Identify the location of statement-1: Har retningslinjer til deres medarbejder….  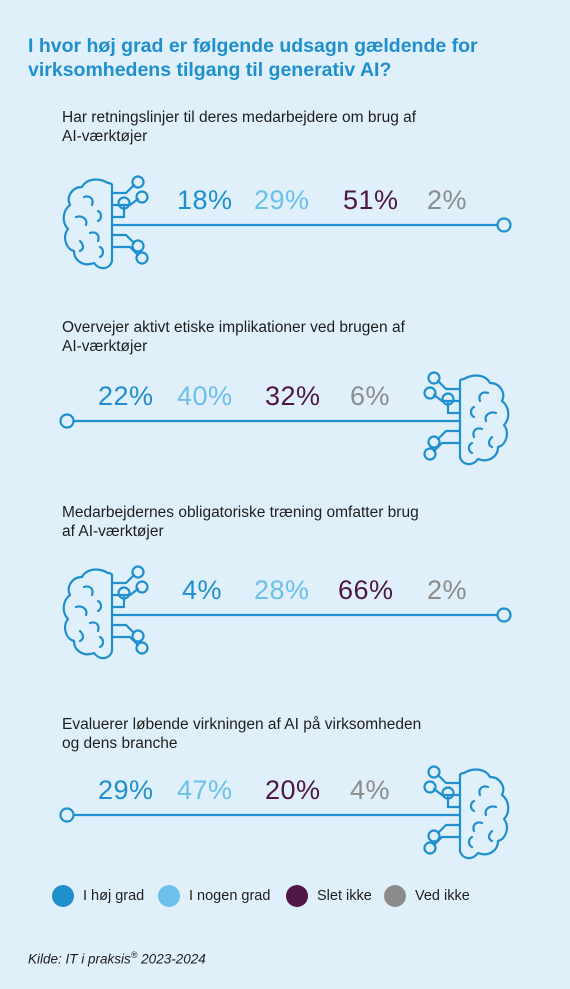
(239, 127).